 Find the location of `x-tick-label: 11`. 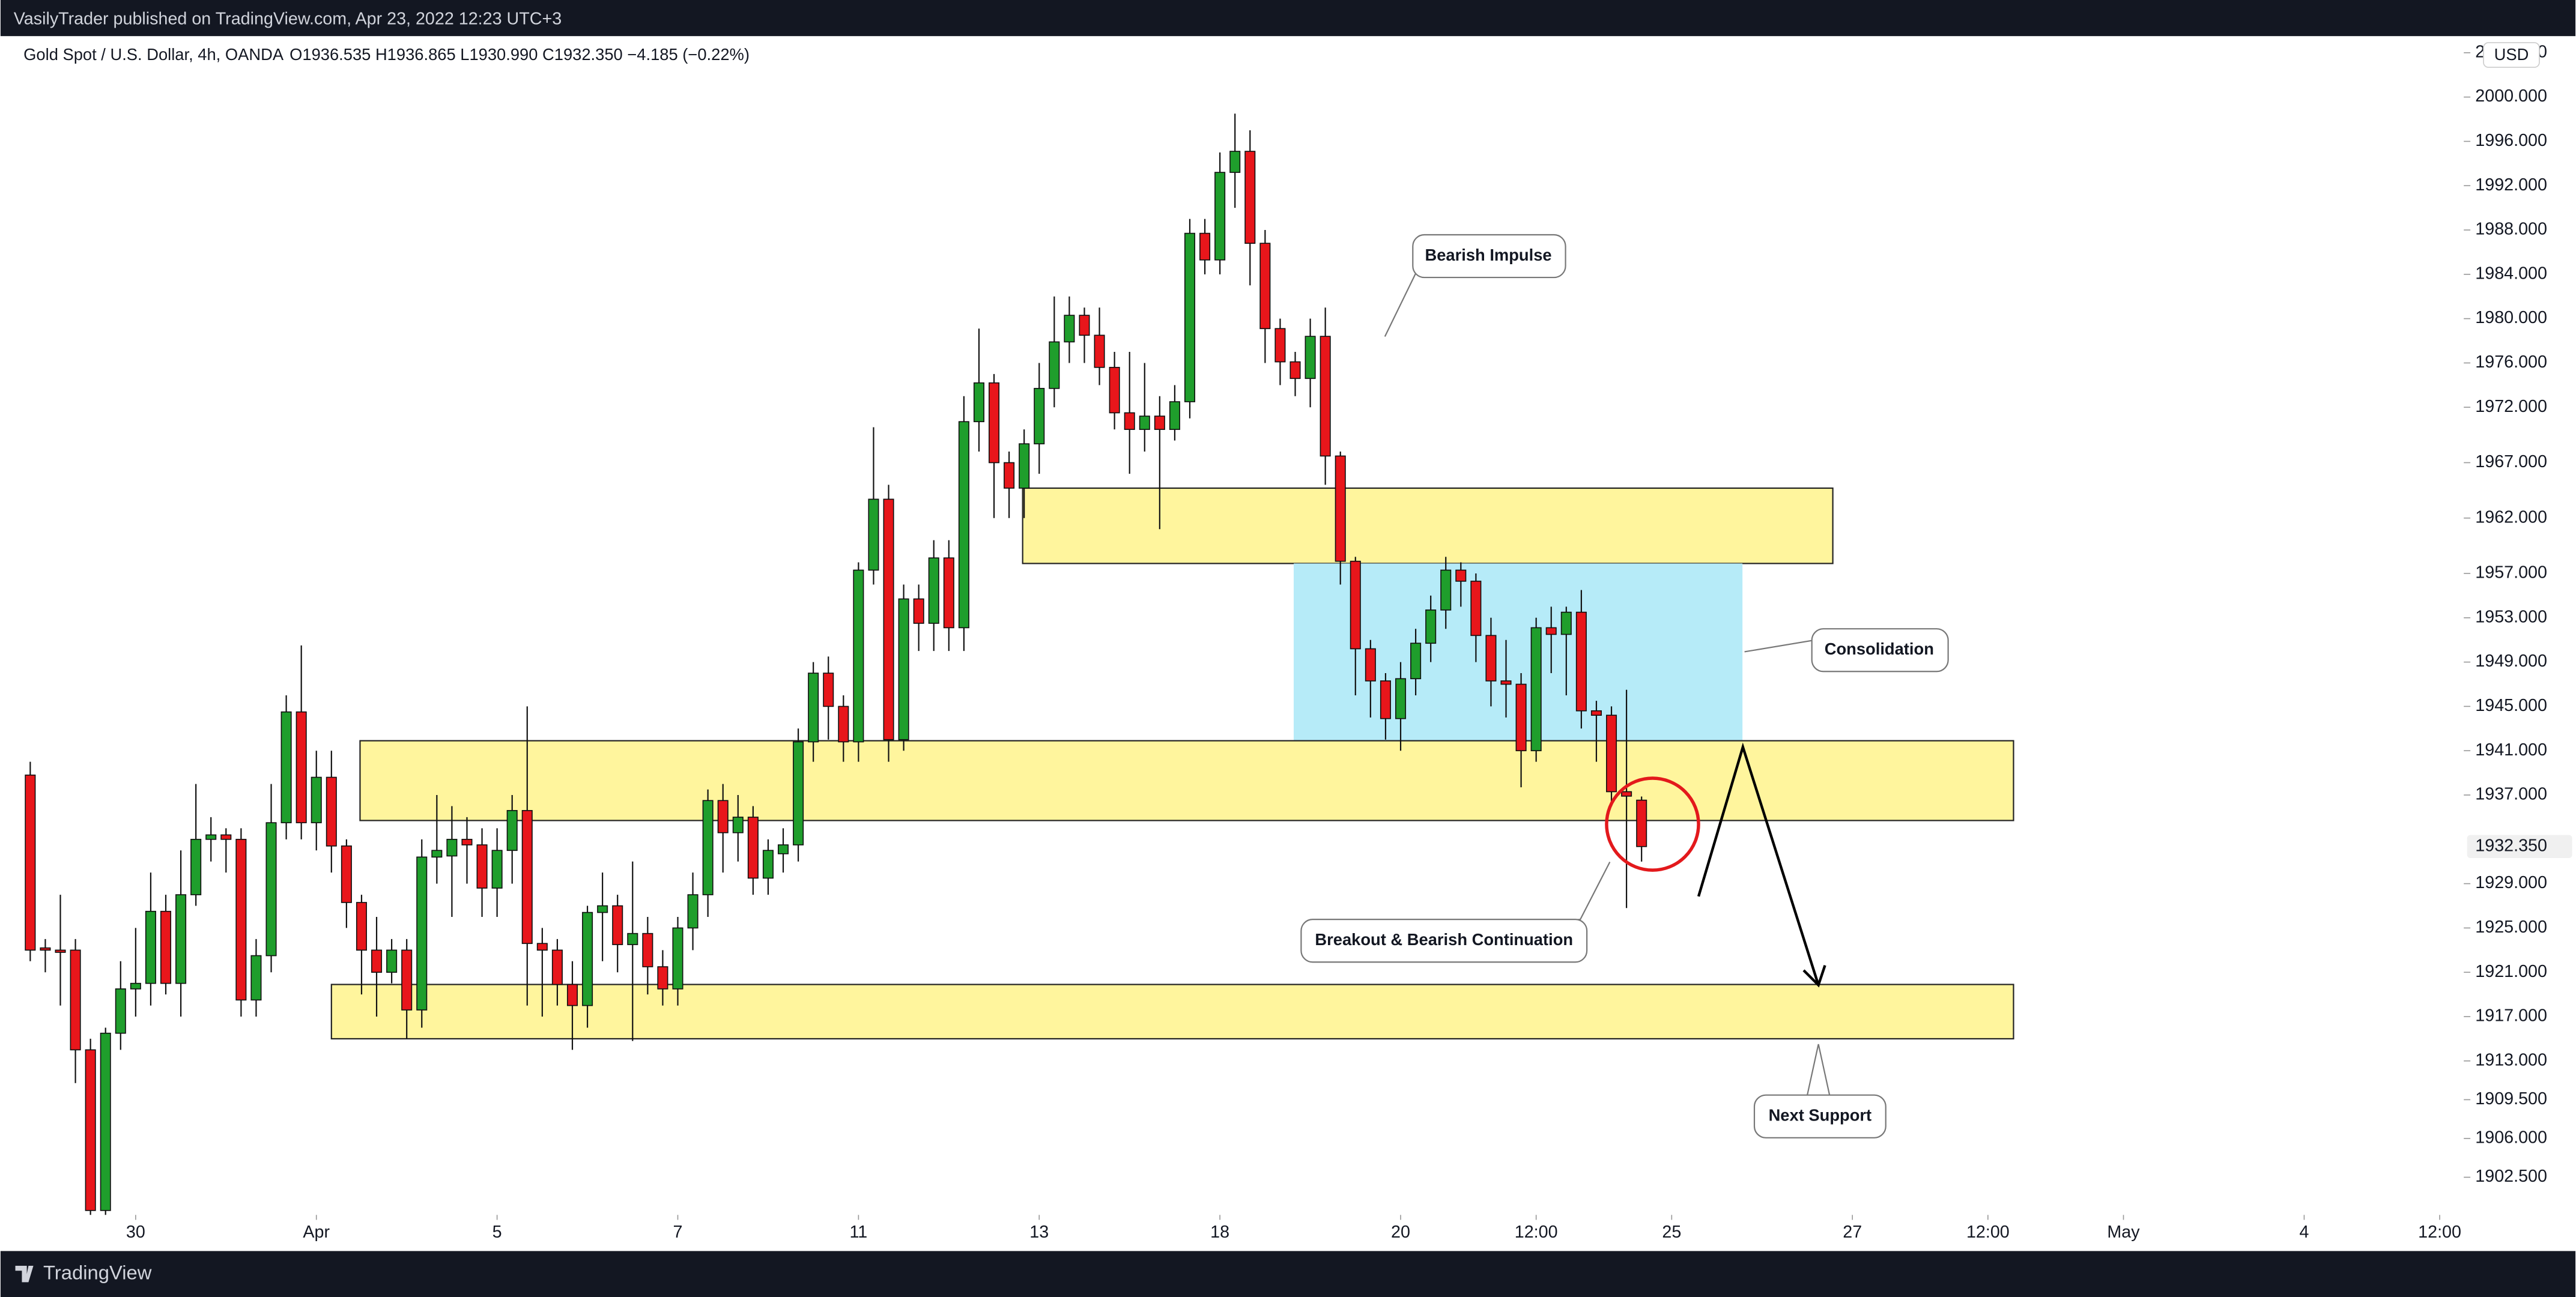

x-tick-label: 11 is located at coordinates (858, 1232).